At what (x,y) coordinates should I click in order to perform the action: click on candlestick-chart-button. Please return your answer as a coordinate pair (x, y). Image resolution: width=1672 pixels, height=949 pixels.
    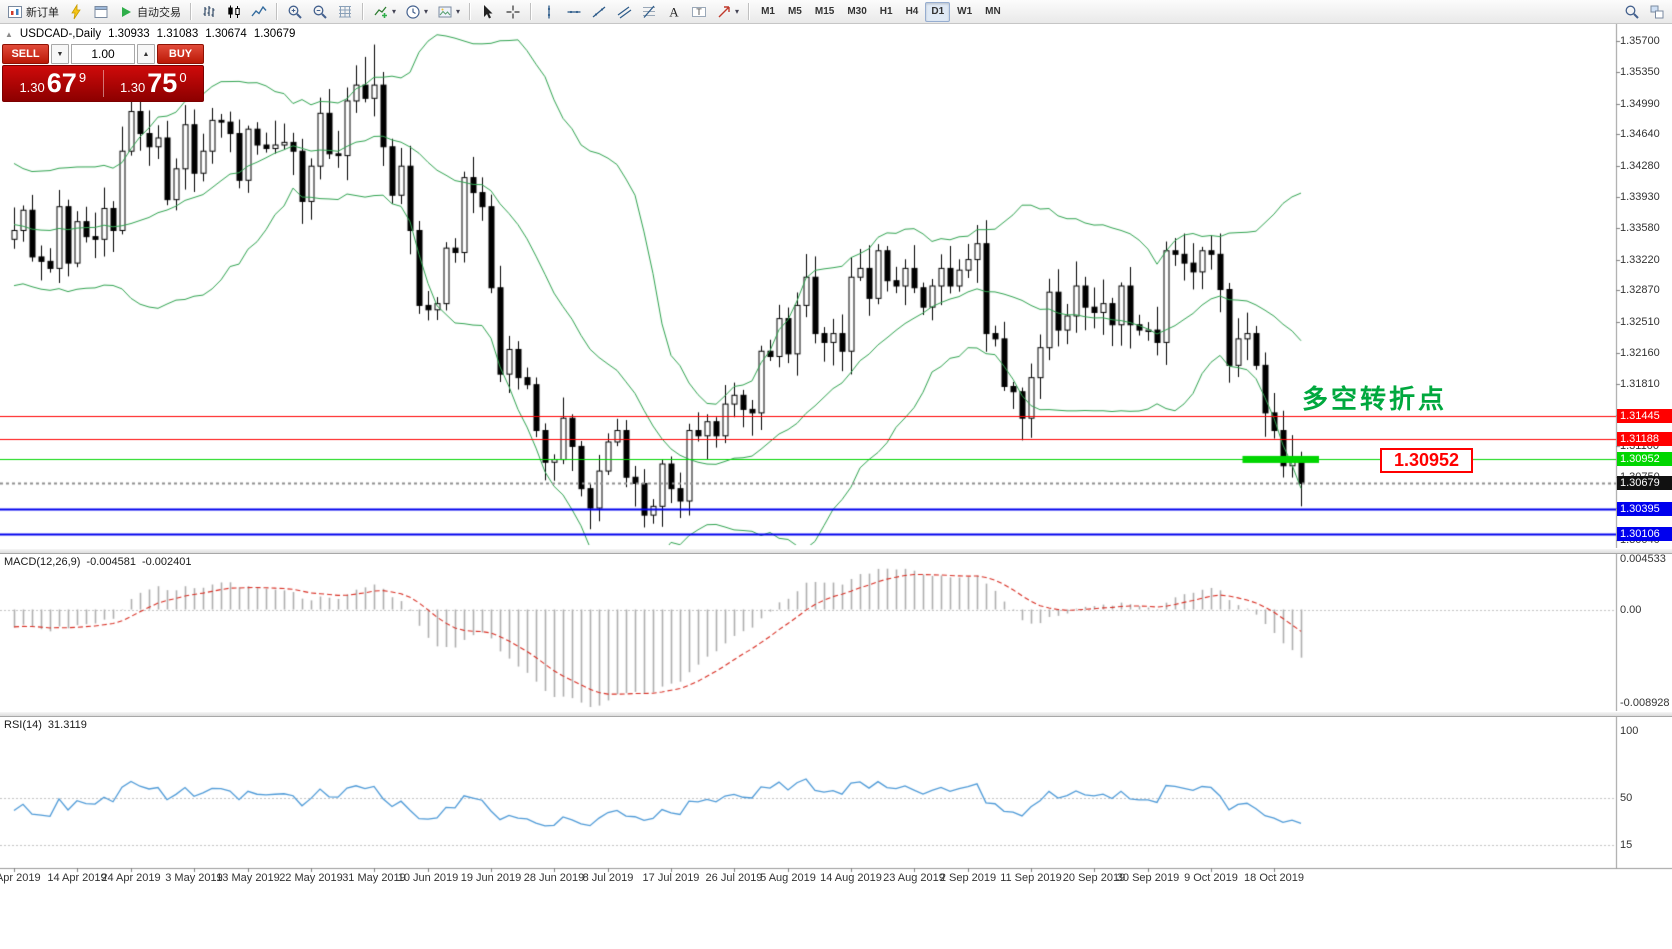
    Looking at the image, I should click on (234, 12).